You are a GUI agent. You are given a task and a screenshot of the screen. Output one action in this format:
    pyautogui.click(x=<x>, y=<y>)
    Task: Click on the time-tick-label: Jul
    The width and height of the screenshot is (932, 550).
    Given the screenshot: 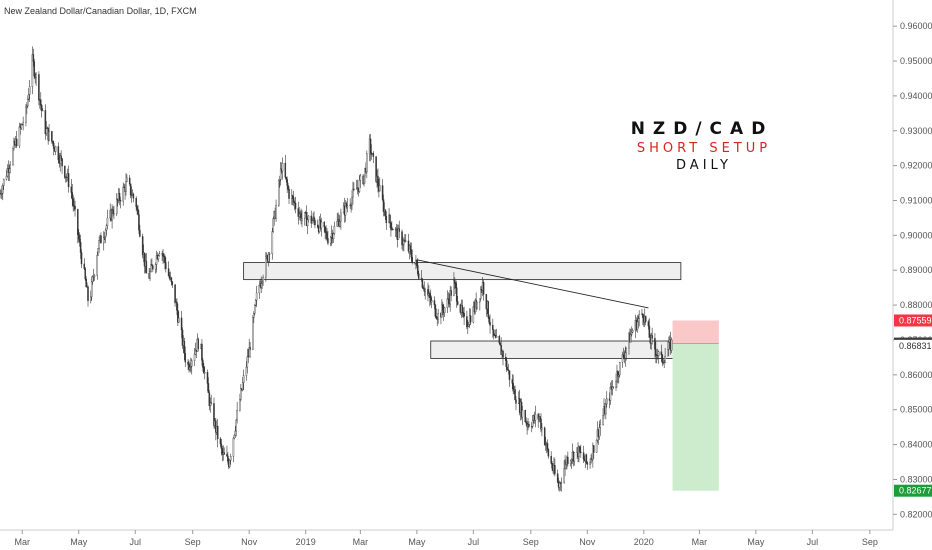 What is the action you would take?
    pyautogui.click(x=474, y=542)
    